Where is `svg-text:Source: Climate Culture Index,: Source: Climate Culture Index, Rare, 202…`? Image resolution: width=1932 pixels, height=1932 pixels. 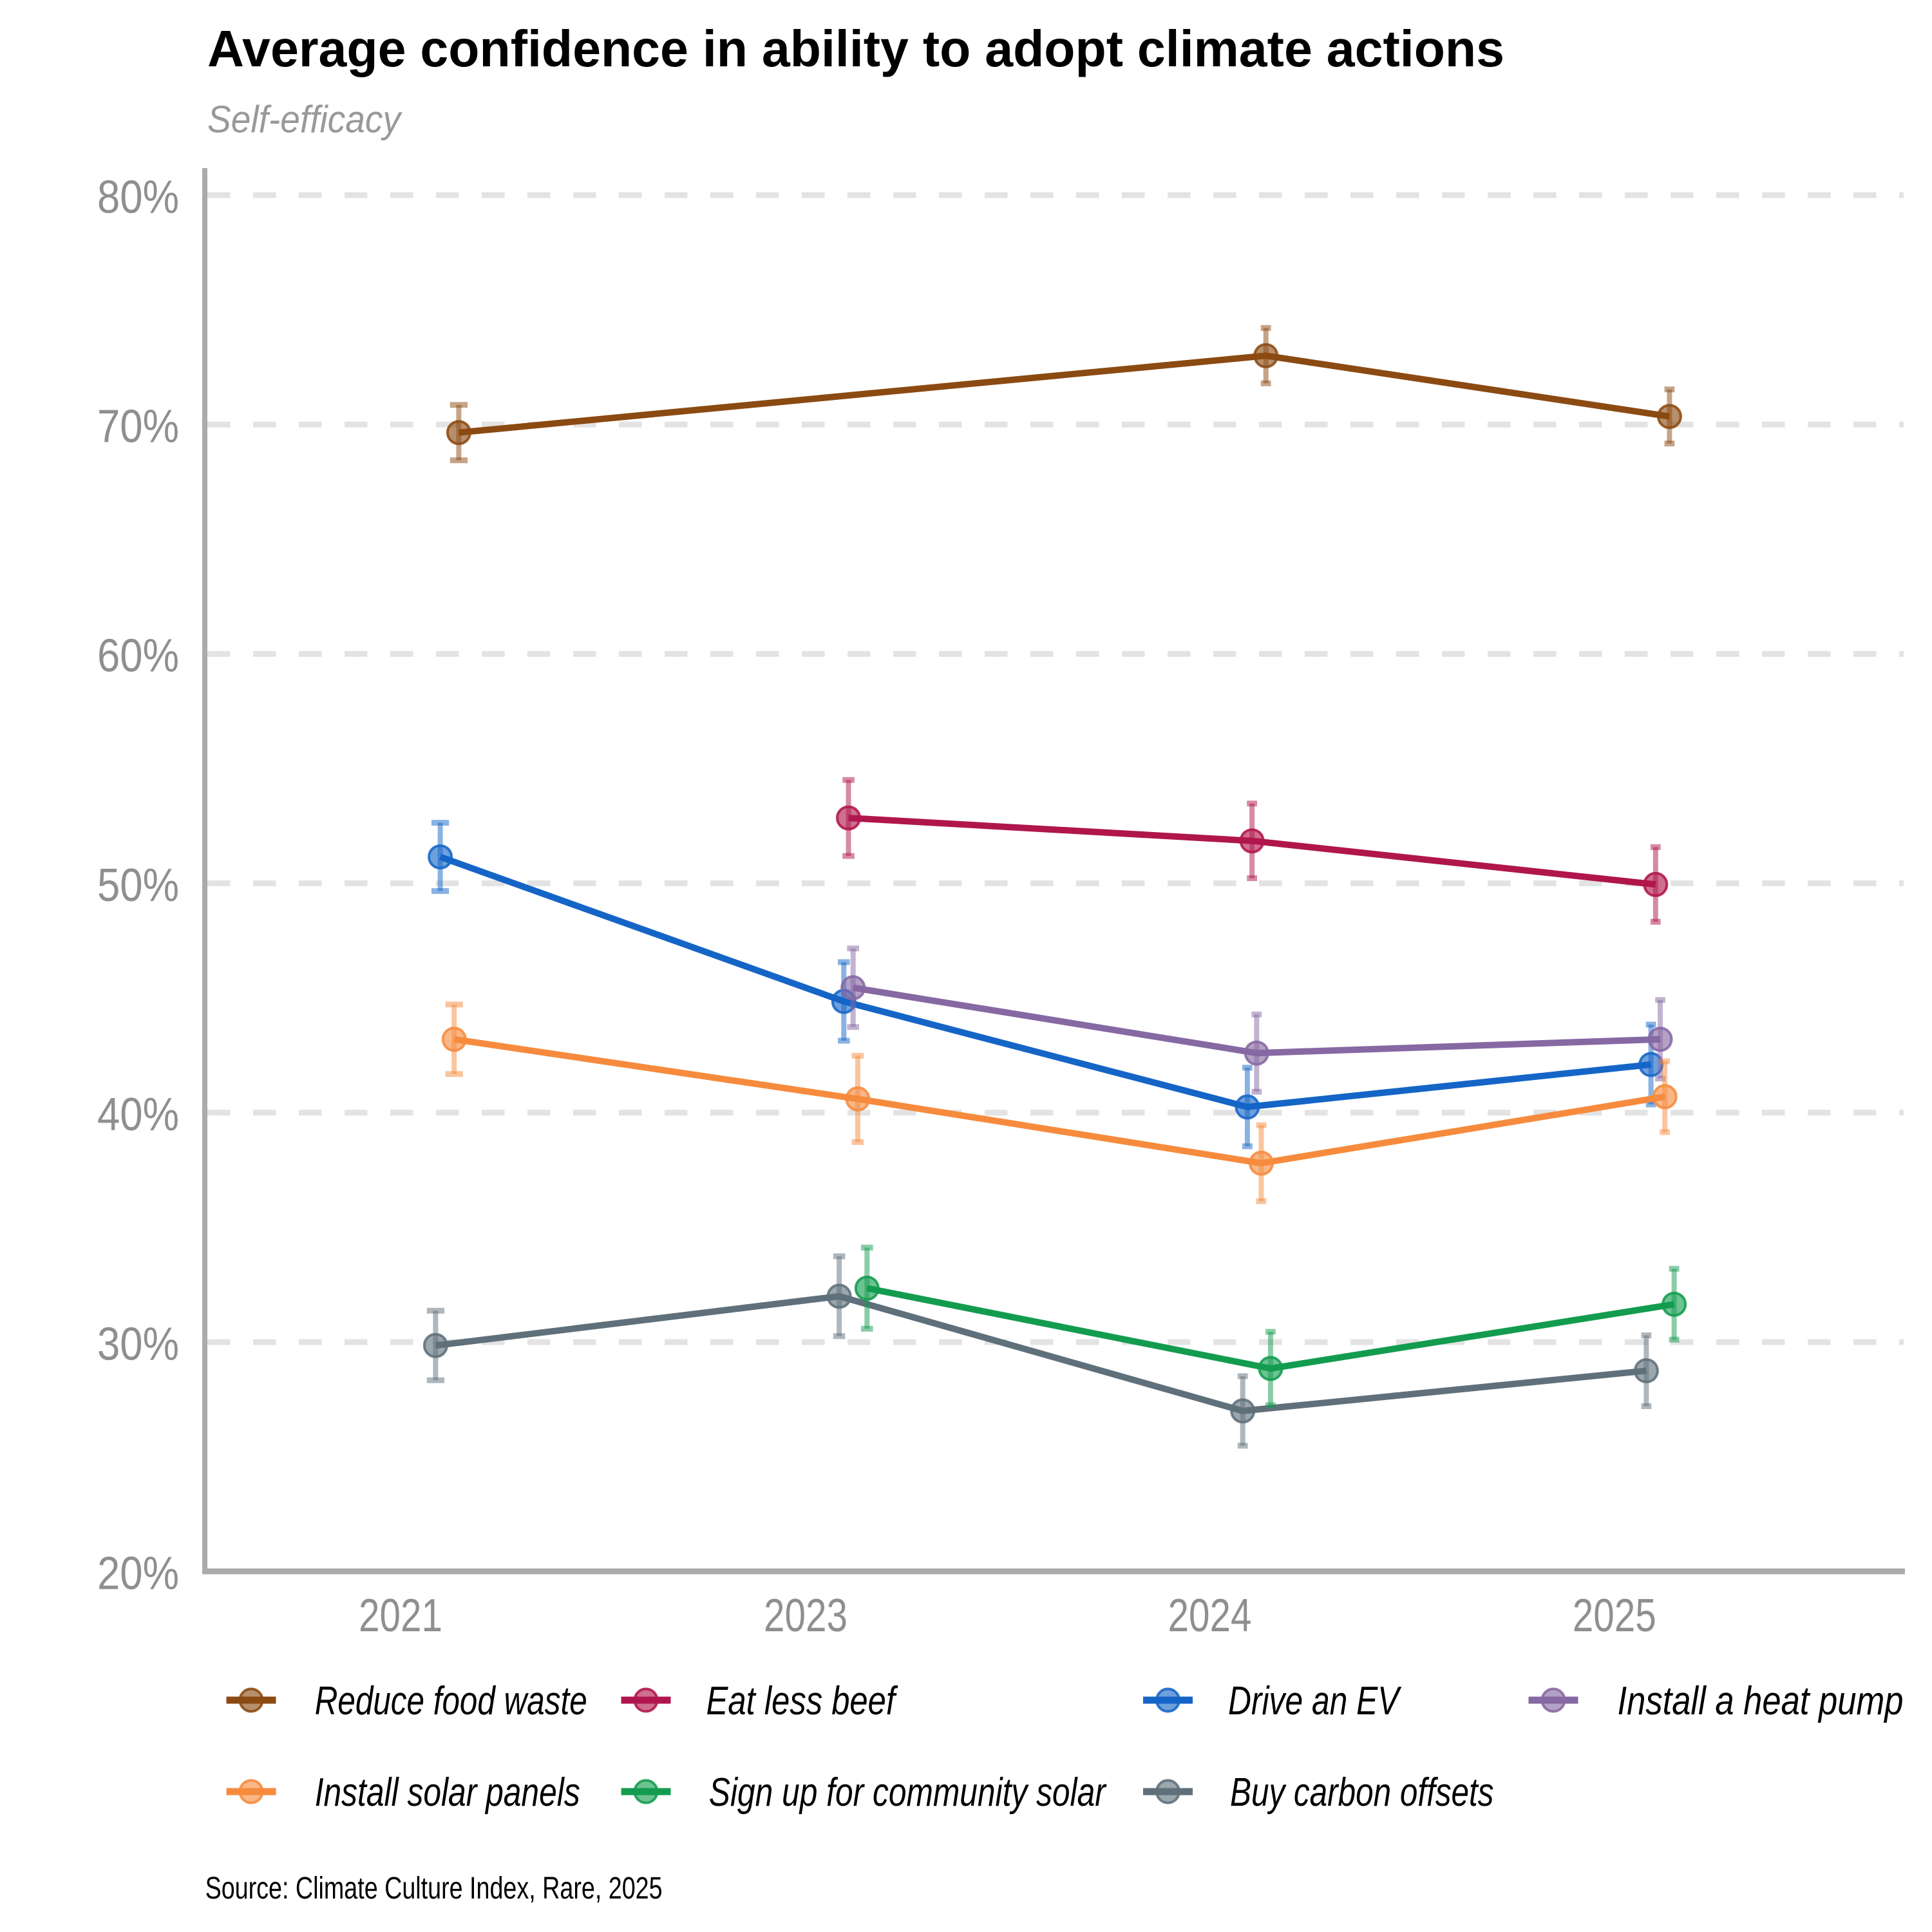
svg-text:Source: Climate Culture Index,: Source: Climate Culture Index, Rare, 202… is located at coordinates (434, 1888).